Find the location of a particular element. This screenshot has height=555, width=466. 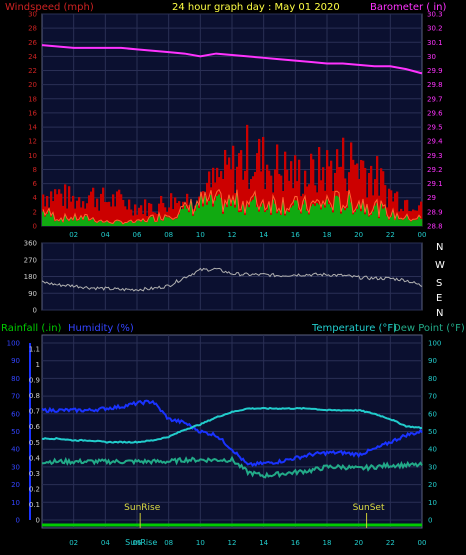

compass-n-bottom: N is located at coordinates (439, 313).